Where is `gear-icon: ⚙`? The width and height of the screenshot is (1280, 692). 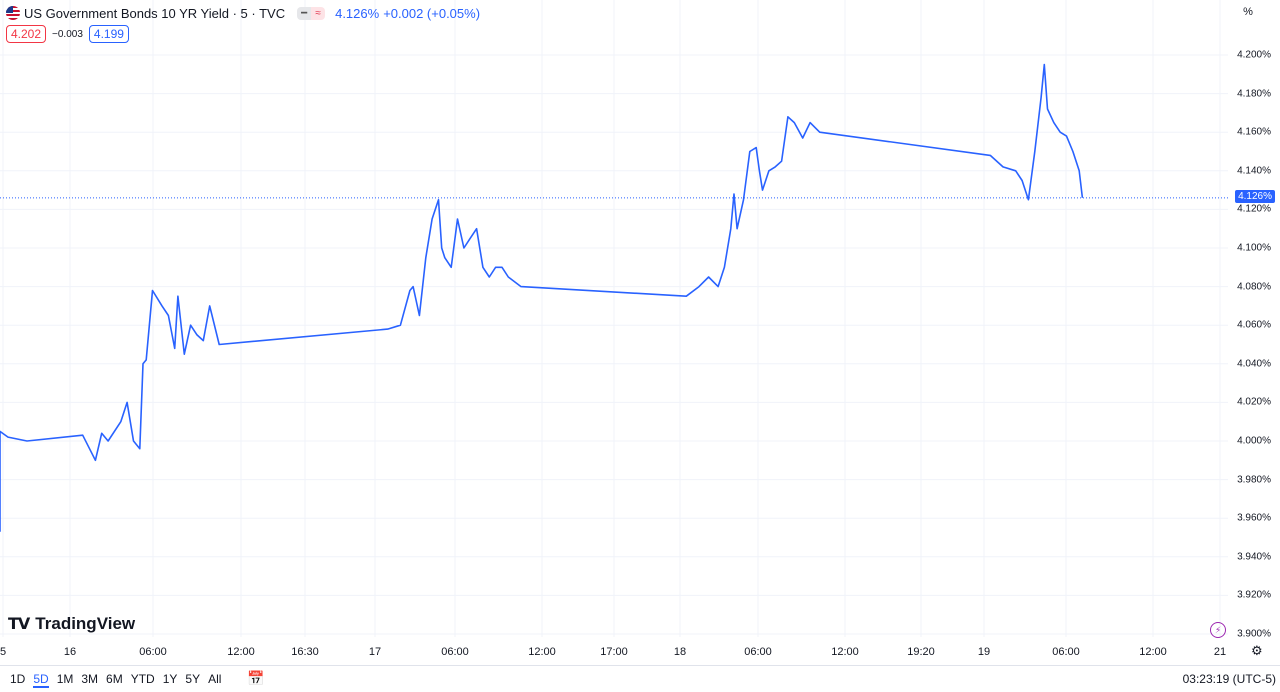
gear-icon: ⚙ is located at coordinates (1257, 650).